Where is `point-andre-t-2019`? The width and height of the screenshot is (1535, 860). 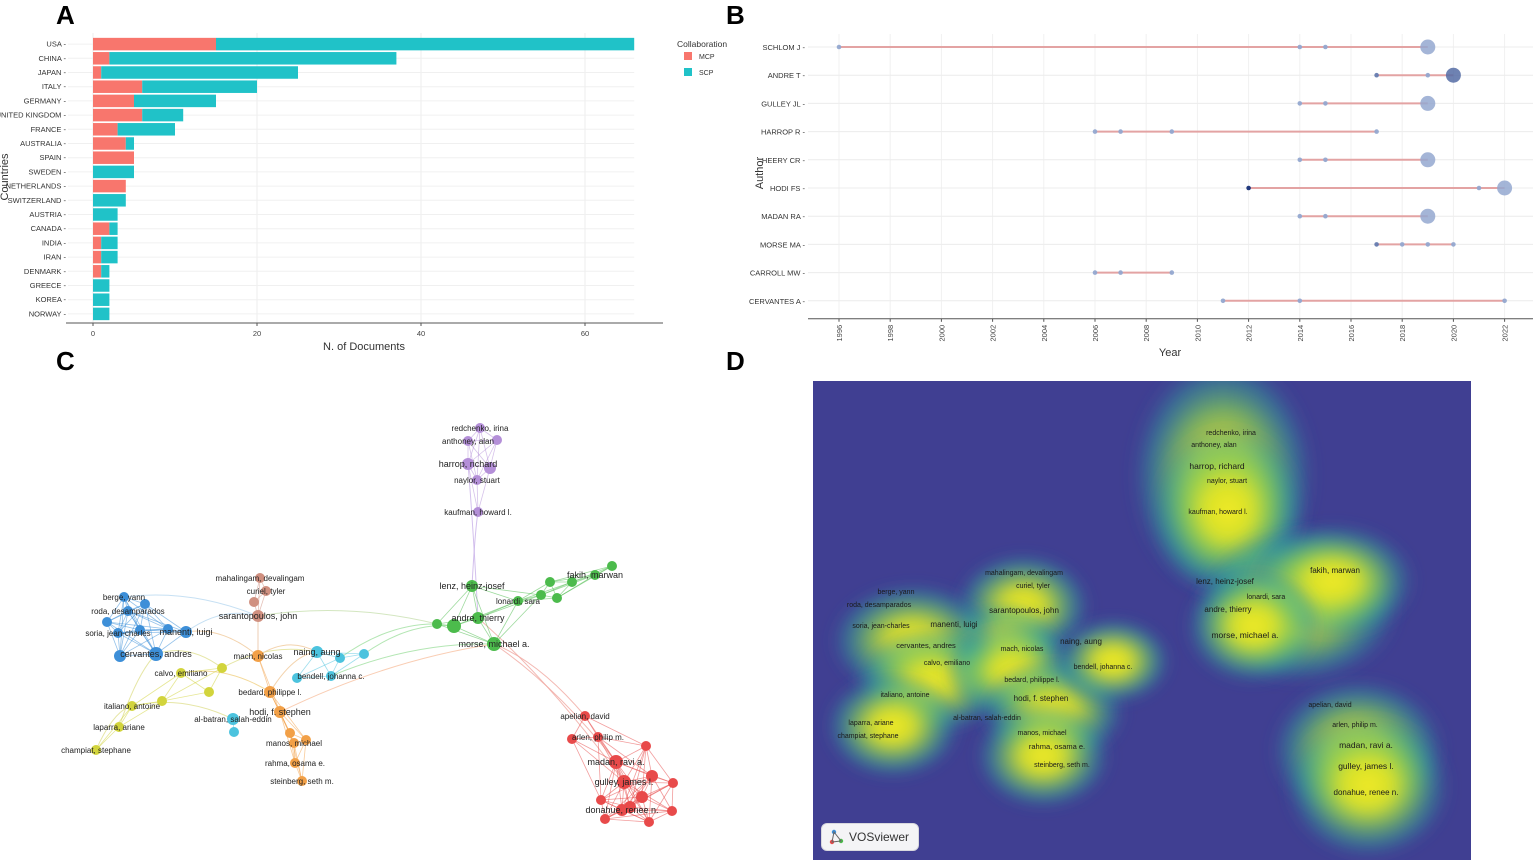 point-andre-t-2019 is located at coordinates (1428, 75).